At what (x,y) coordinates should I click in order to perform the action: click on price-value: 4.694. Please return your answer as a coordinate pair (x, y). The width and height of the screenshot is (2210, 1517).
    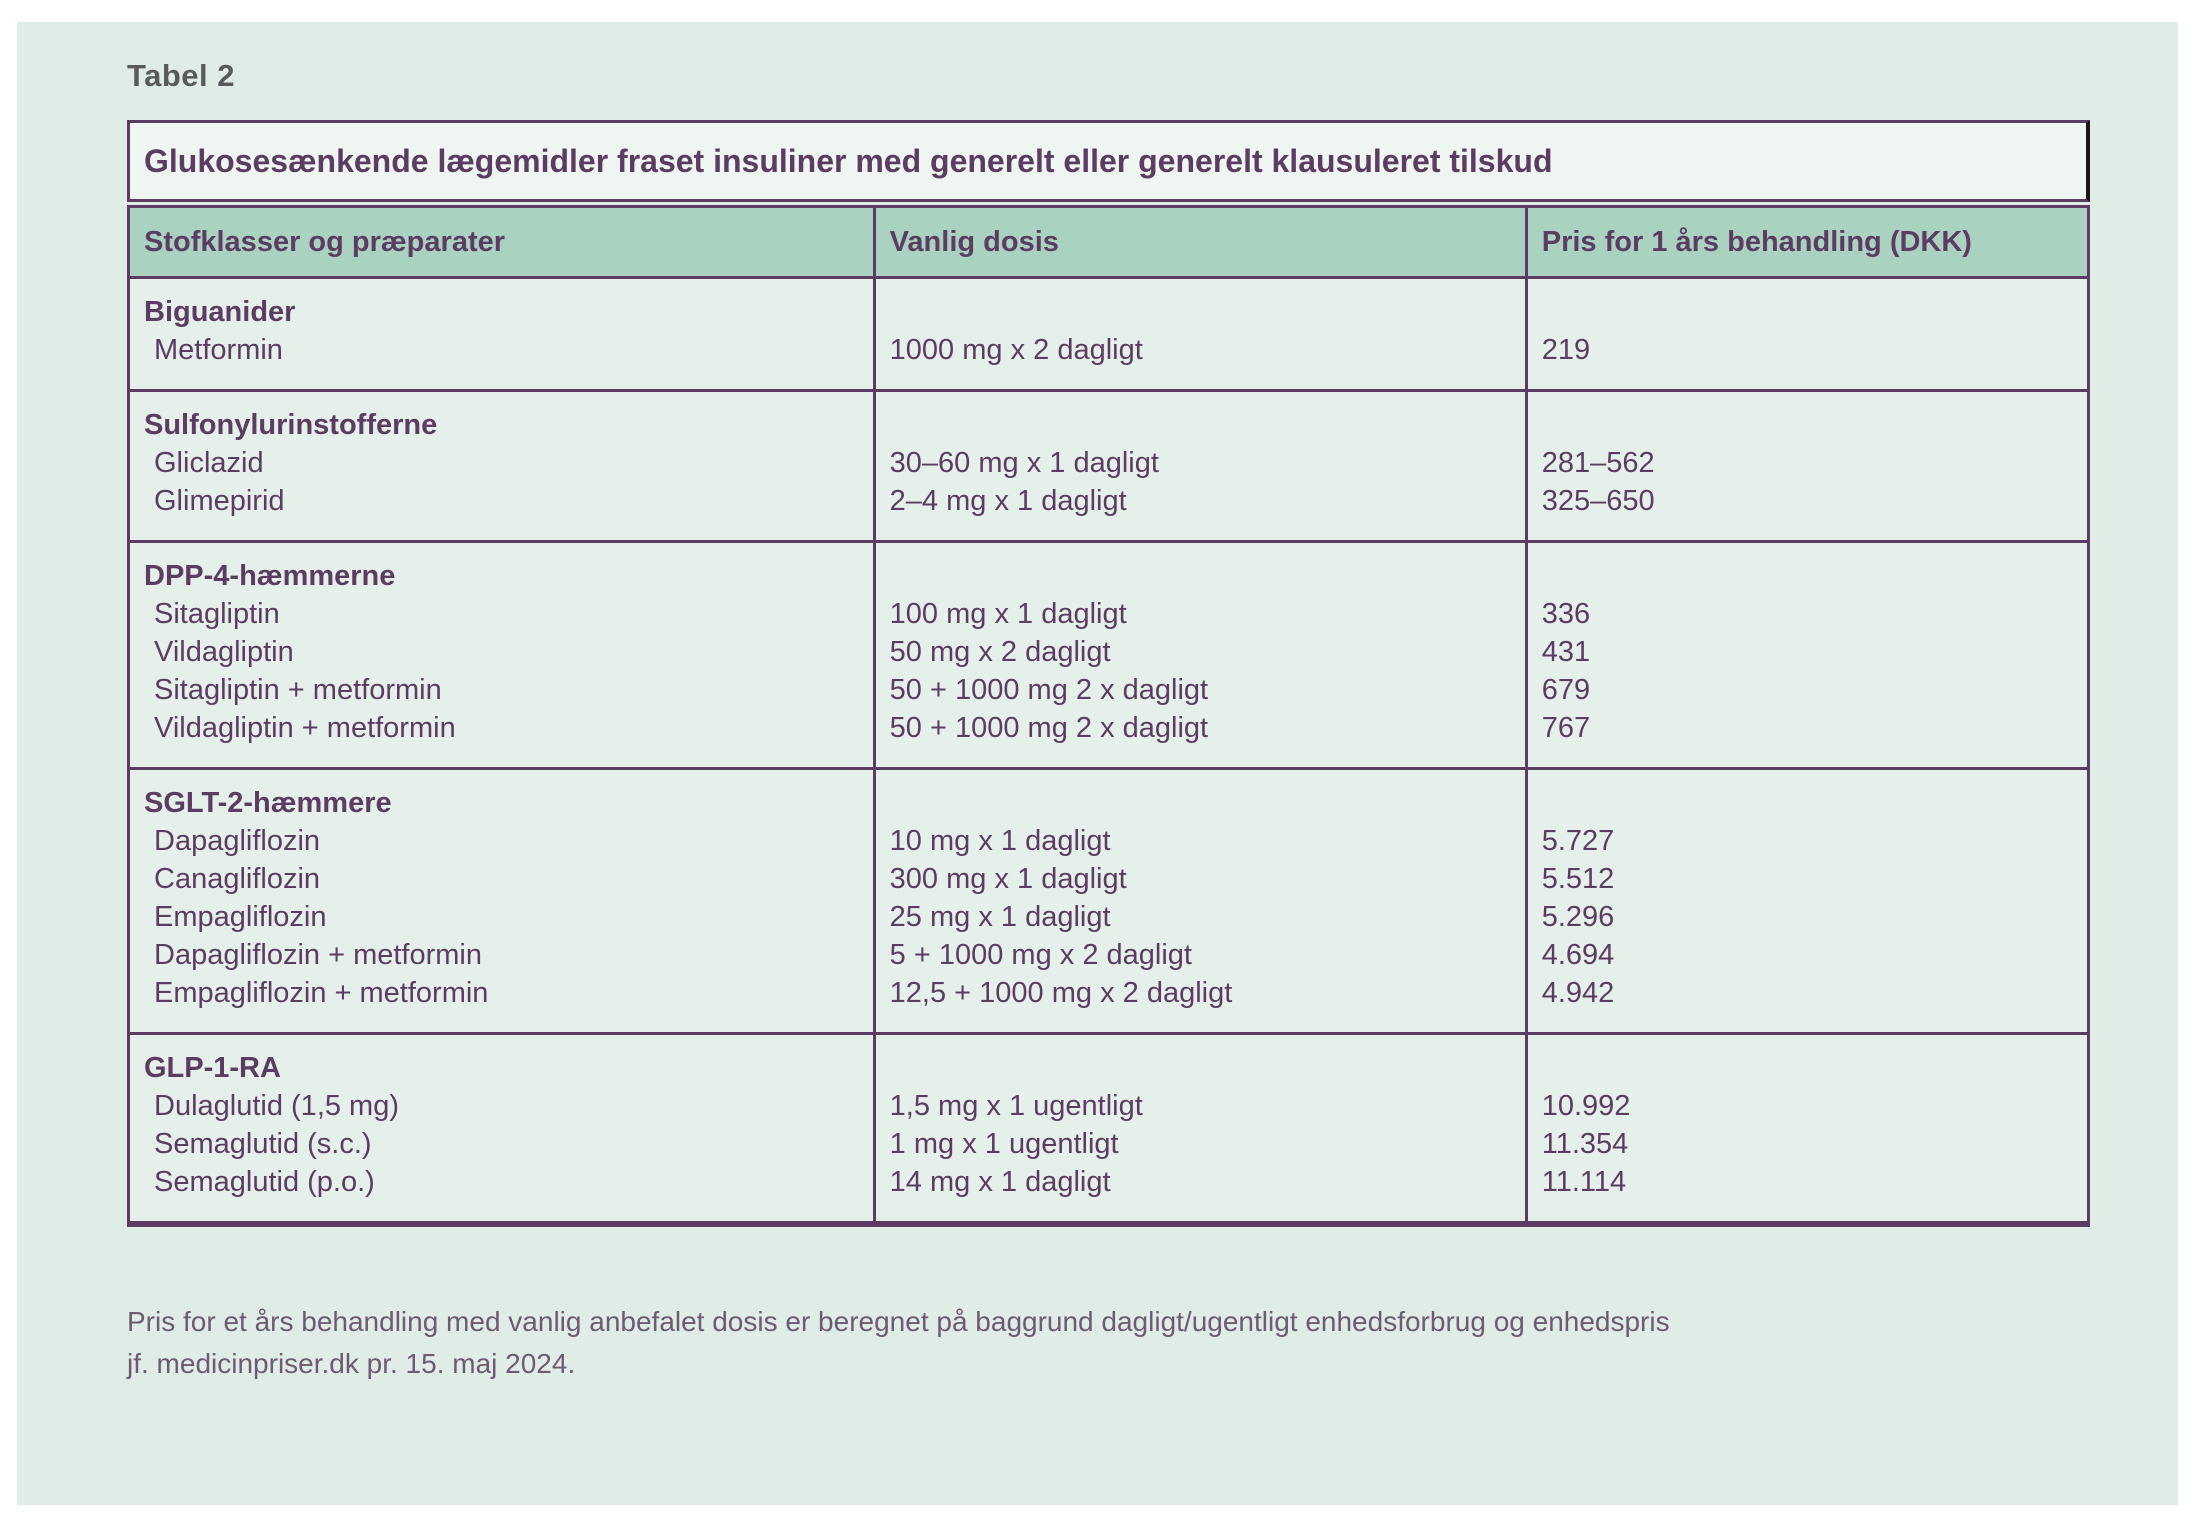
    Looking at the image, I should click on (1578, 955).